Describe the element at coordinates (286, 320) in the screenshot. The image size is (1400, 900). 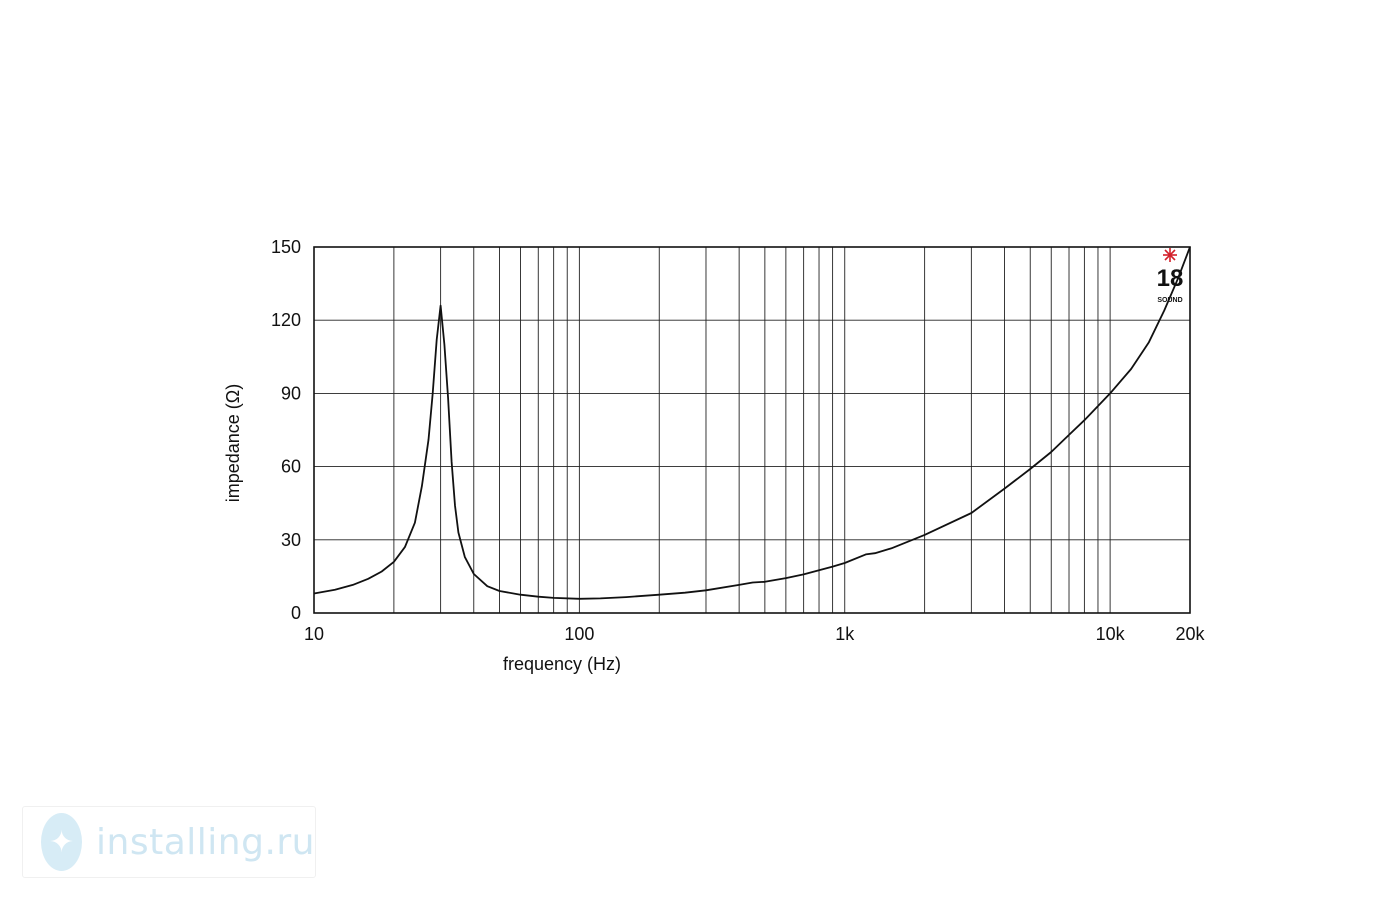
I see `y-tick-label: 120` at that location.